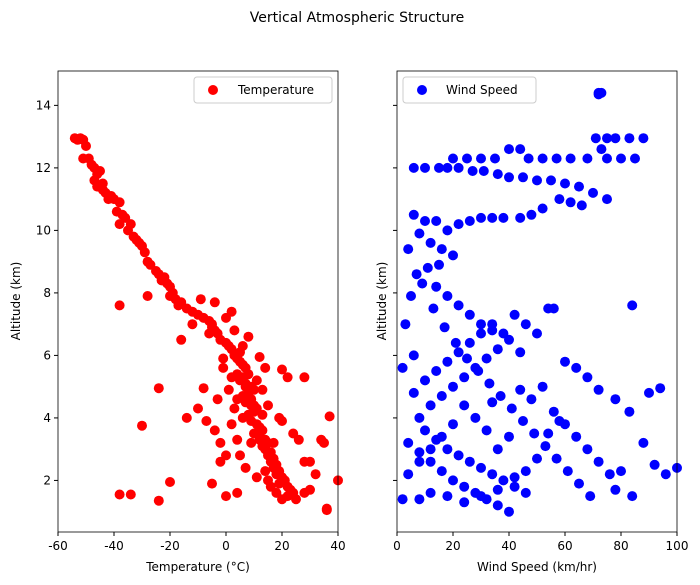  I want to click on wind-x-tick-label: 0, so click(397, 546).